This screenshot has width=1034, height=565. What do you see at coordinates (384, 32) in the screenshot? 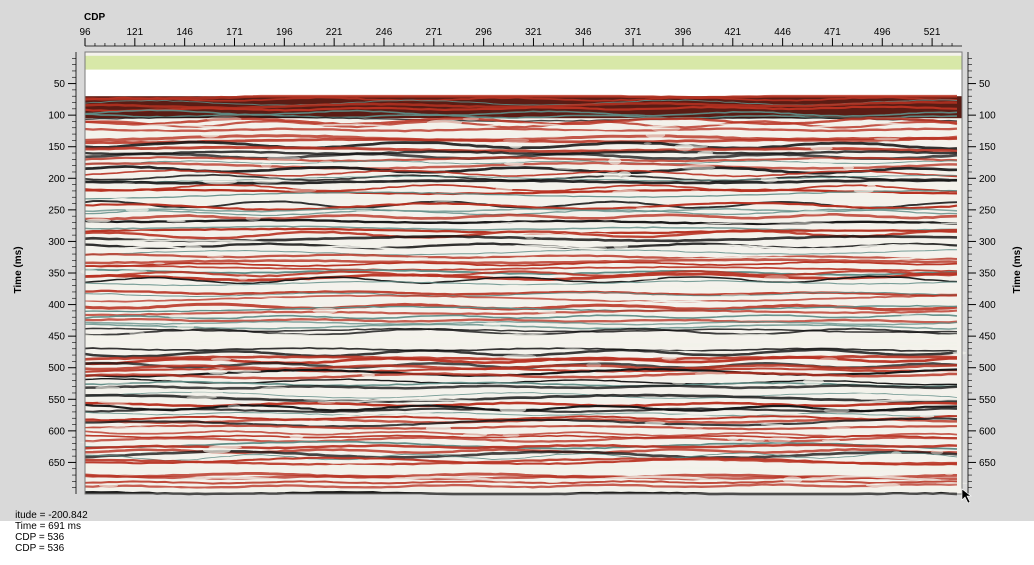
I see `x-tick-label-246: 246` at bounding box center [384, 32].